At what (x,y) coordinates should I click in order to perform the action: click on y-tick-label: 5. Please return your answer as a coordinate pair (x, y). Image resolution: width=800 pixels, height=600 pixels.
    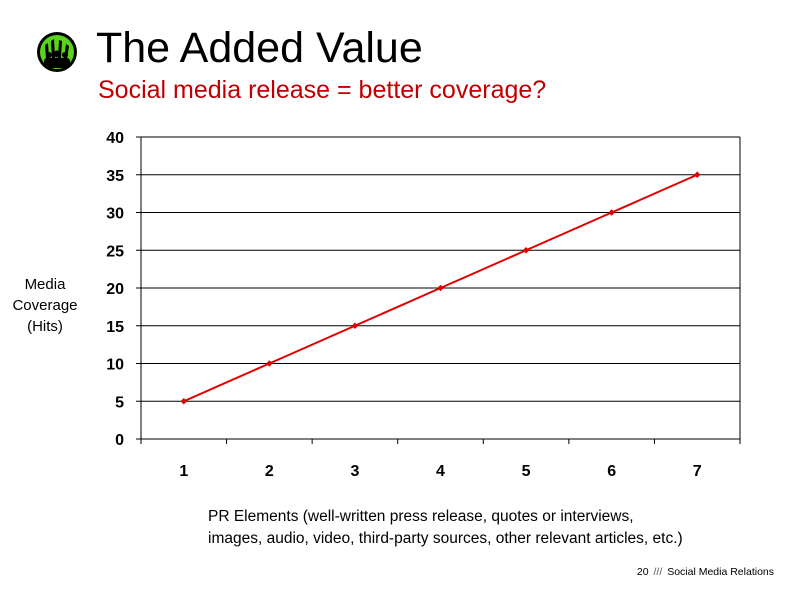
    Looking at the image, I should click on (119, 402).